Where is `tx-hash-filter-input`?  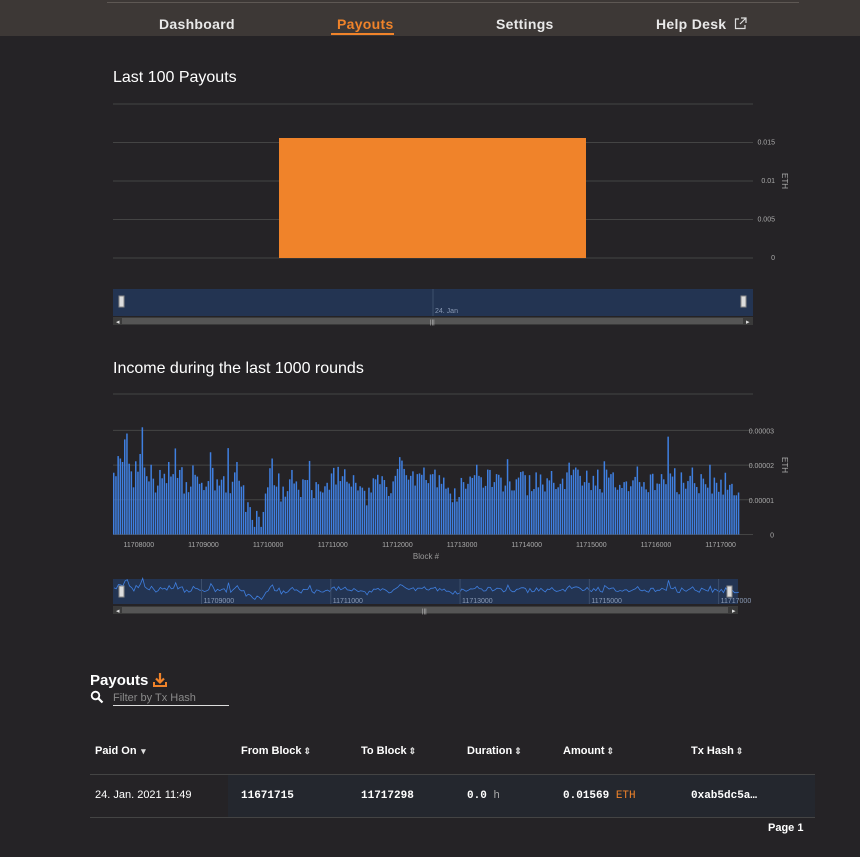 tx-hash-filter-input is located at coordinates (171, 698).